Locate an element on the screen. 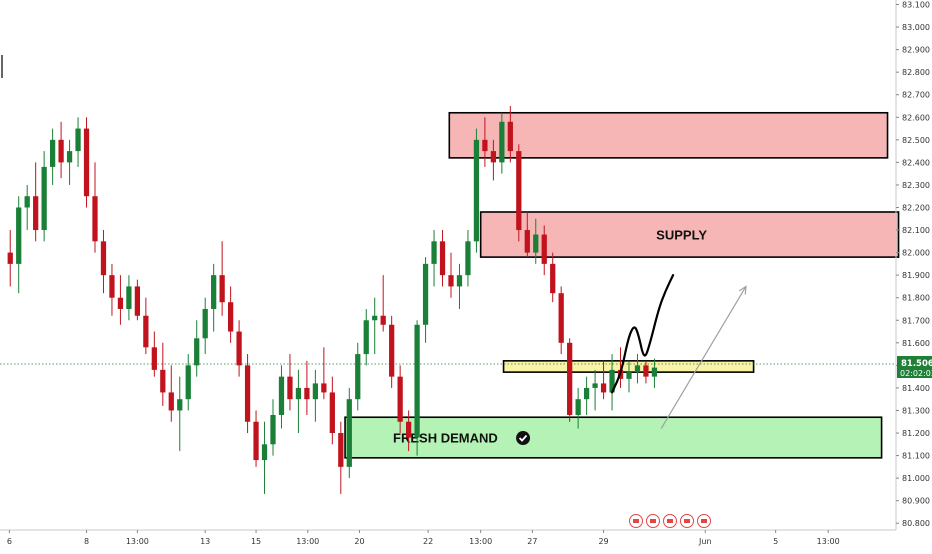 This screenshot has width=932, height=554. zone-label-supply: SUPPLY is located at coordinates (681, 235).